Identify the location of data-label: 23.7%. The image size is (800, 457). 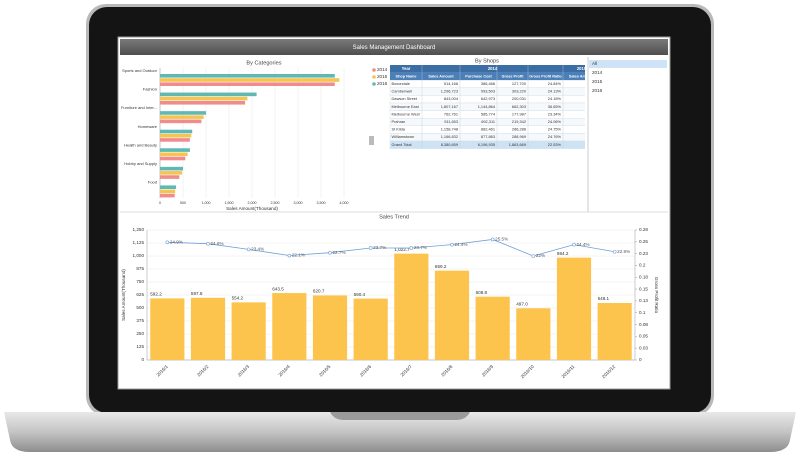
(379, 247).